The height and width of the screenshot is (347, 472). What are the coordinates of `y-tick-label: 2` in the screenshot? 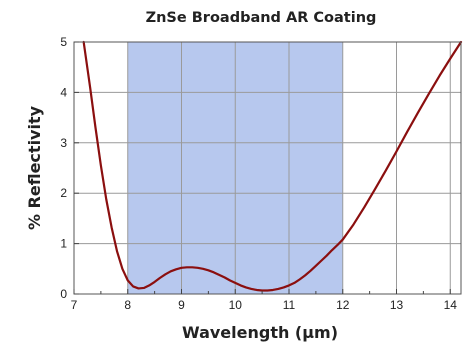 It's located at (63, 193).